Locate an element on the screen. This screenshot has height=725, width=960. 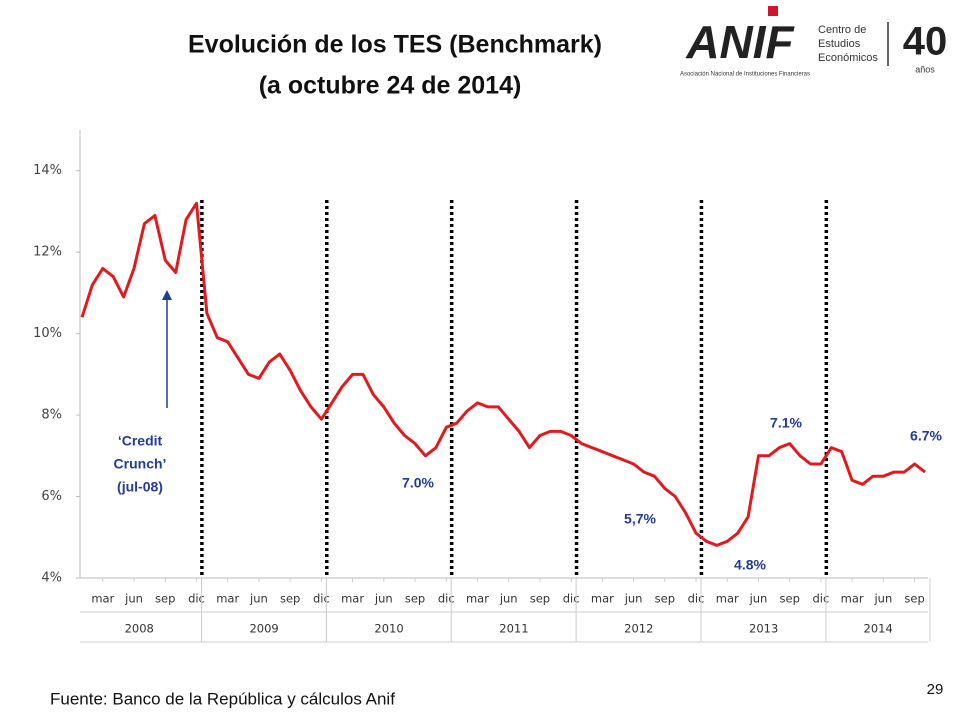
annotation: 7.1% is located at coordinates (786, 423).